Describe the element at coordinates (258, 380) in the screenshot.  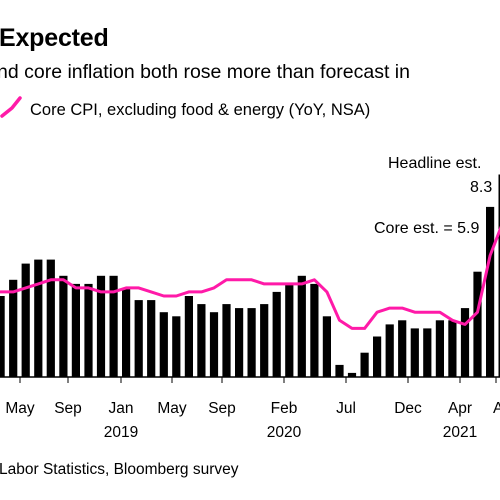
I see `x-ticks` at that location.